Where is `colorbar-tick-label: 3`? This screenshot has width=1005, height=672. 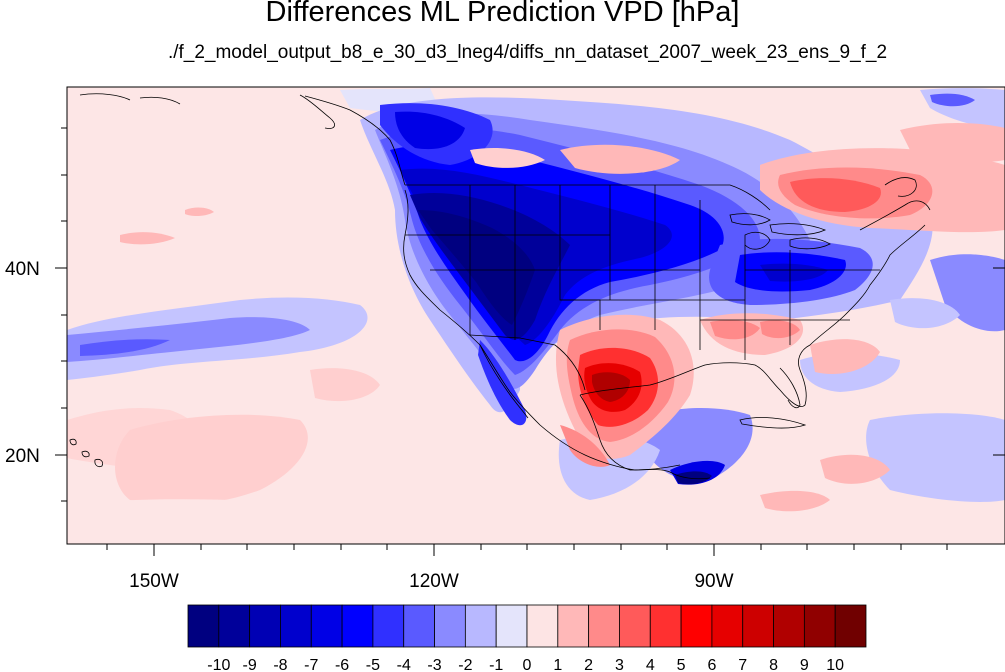 colorbar-tick-label: 3 is located at coordinates (619, 664).